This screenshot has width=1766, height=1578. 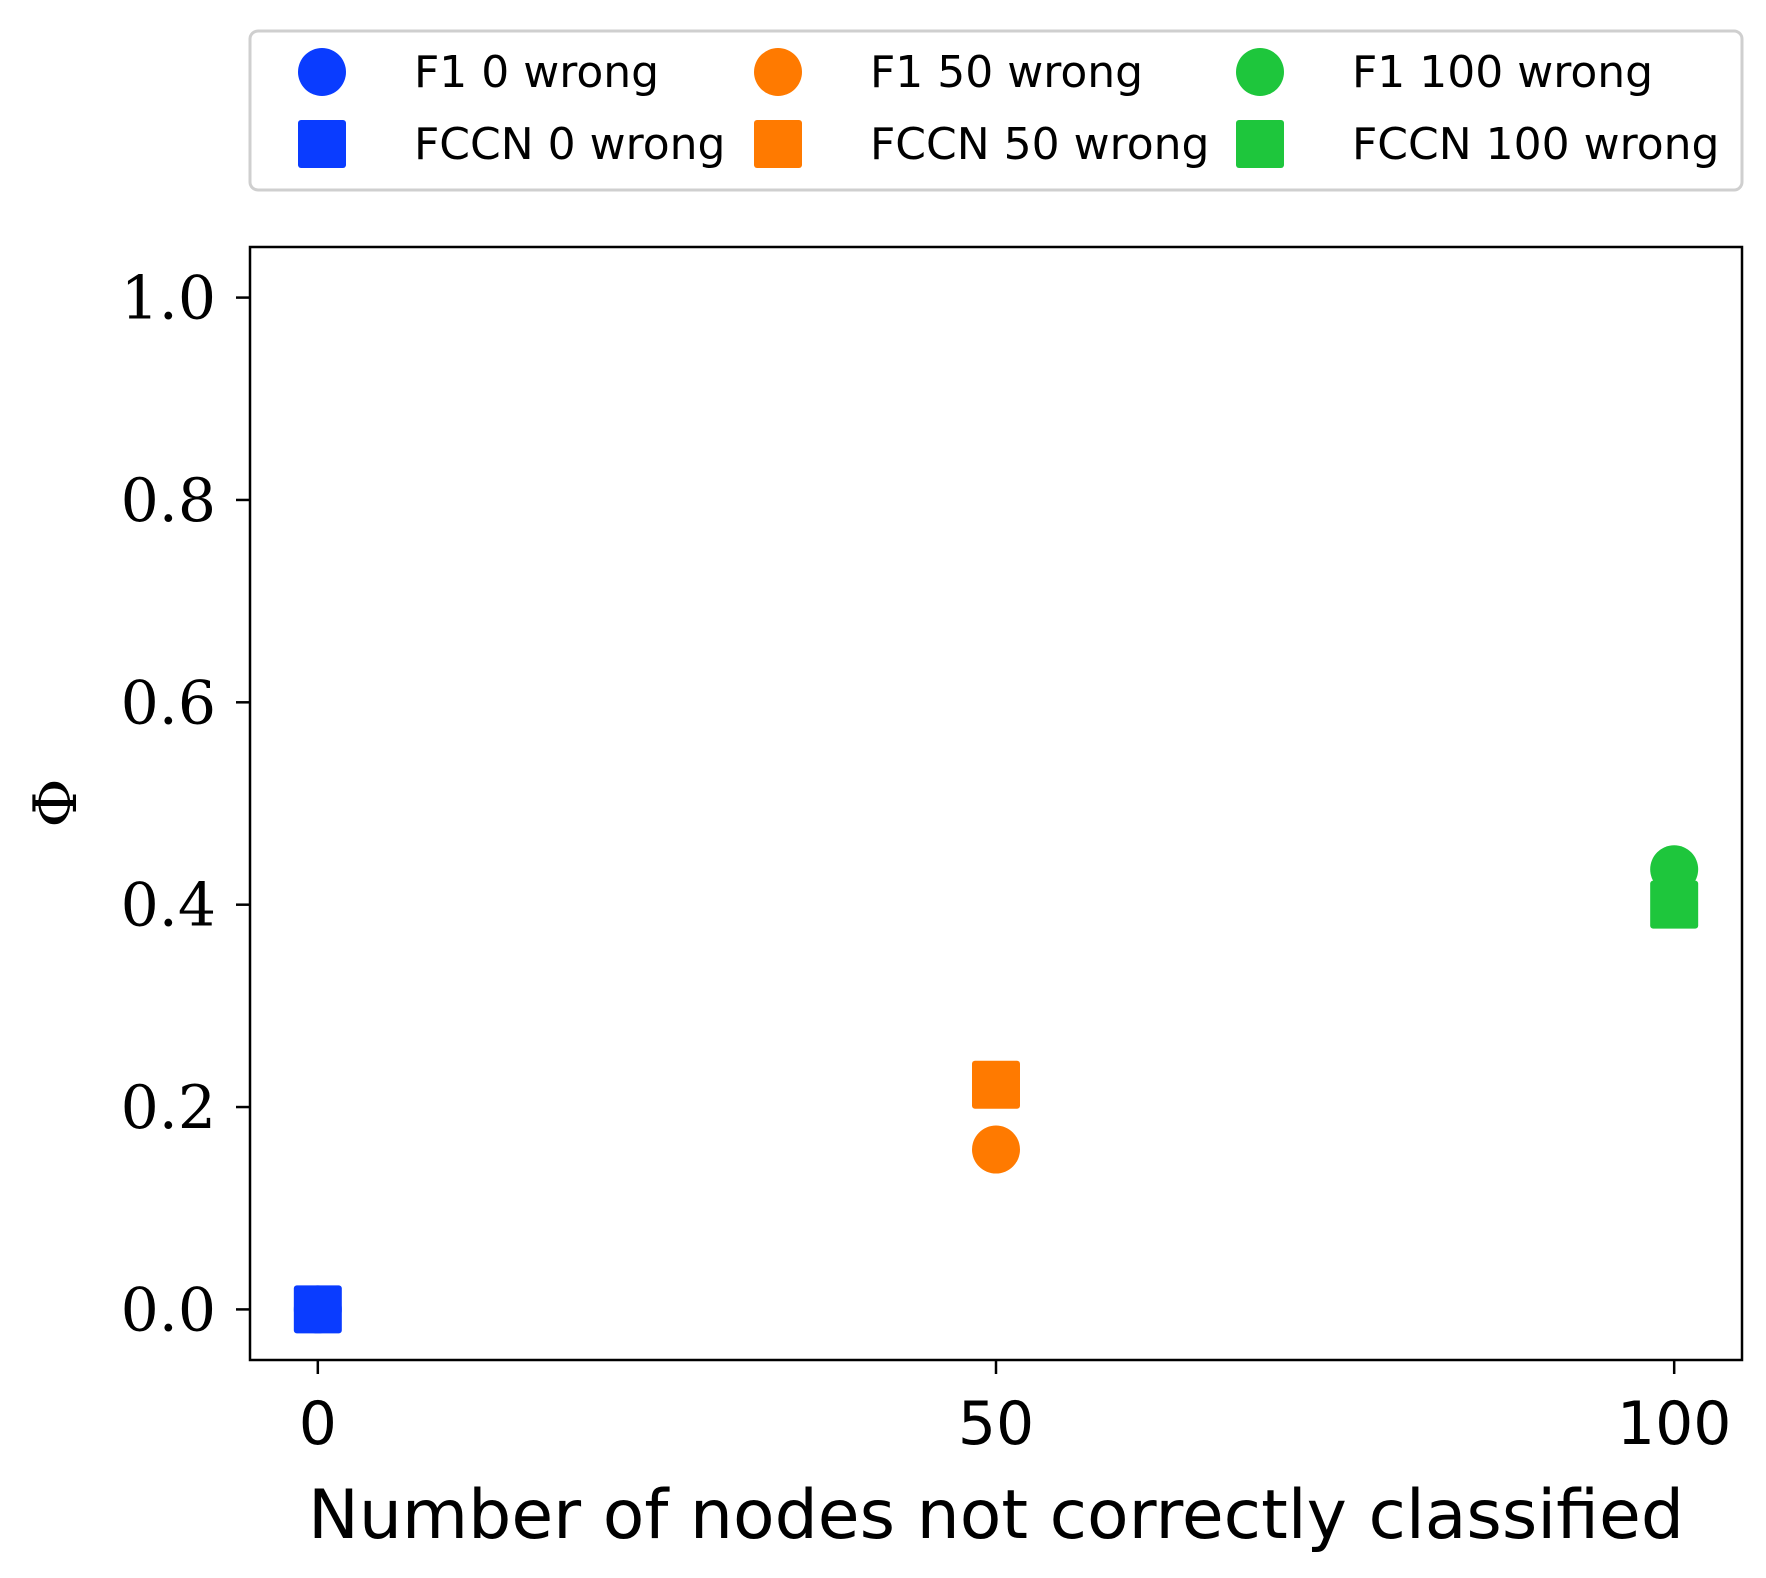 I want to click on legend-label: FCCN 100 wrong, so click(x=1535, y=144).